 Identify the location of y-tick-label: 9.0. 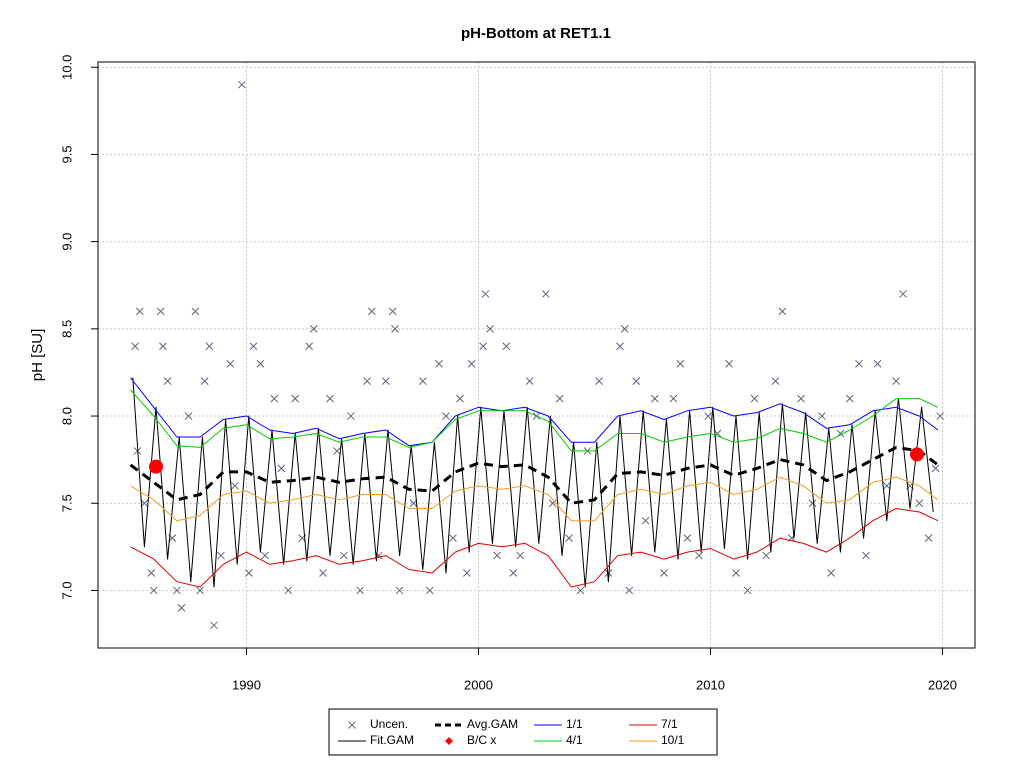
(66, 242).